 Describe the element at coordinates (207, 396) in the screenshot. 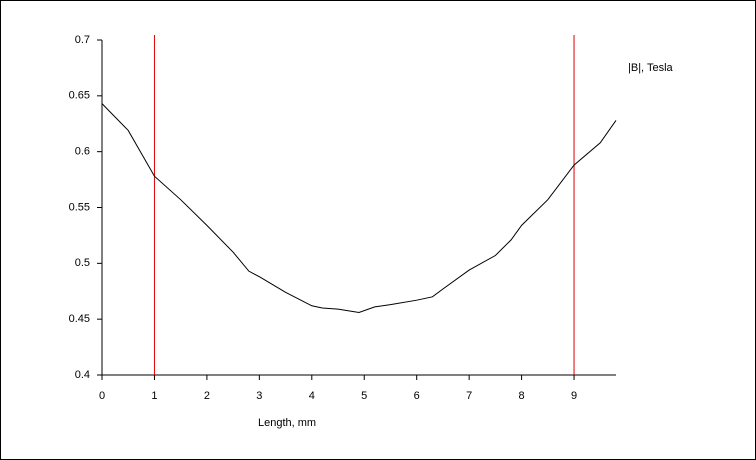

I see `x-tick-label: 2` at that location.